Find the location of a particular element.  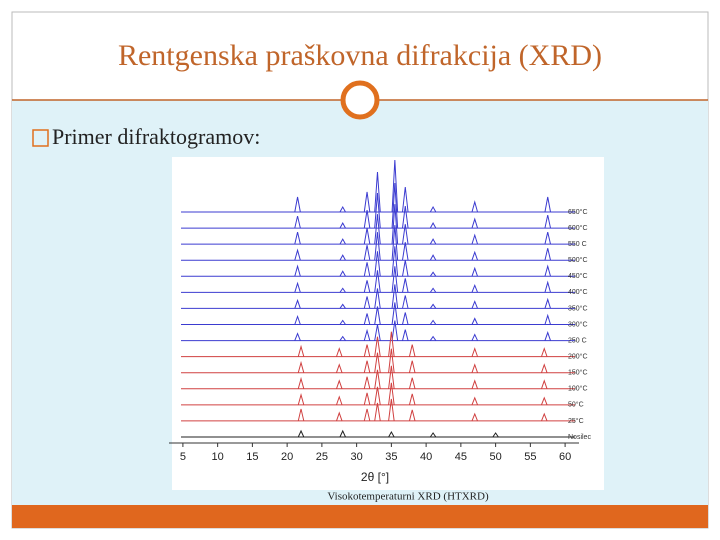

x-tick-label: 55 is located at coordinates (530, 457).